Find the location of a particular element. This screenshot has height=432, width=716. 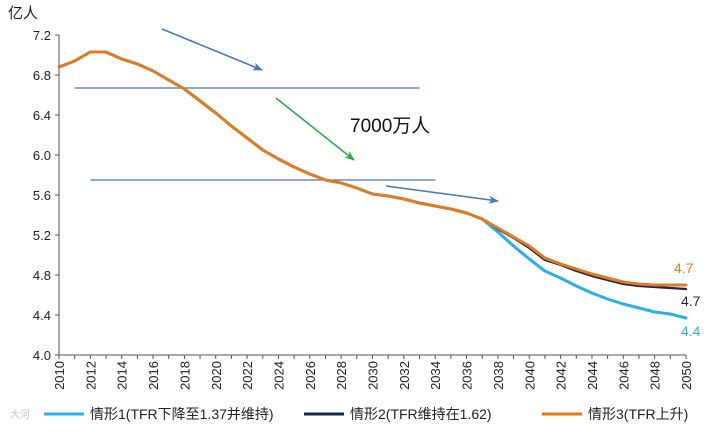

arrow-green-middle is located at coordinates (315, 129).